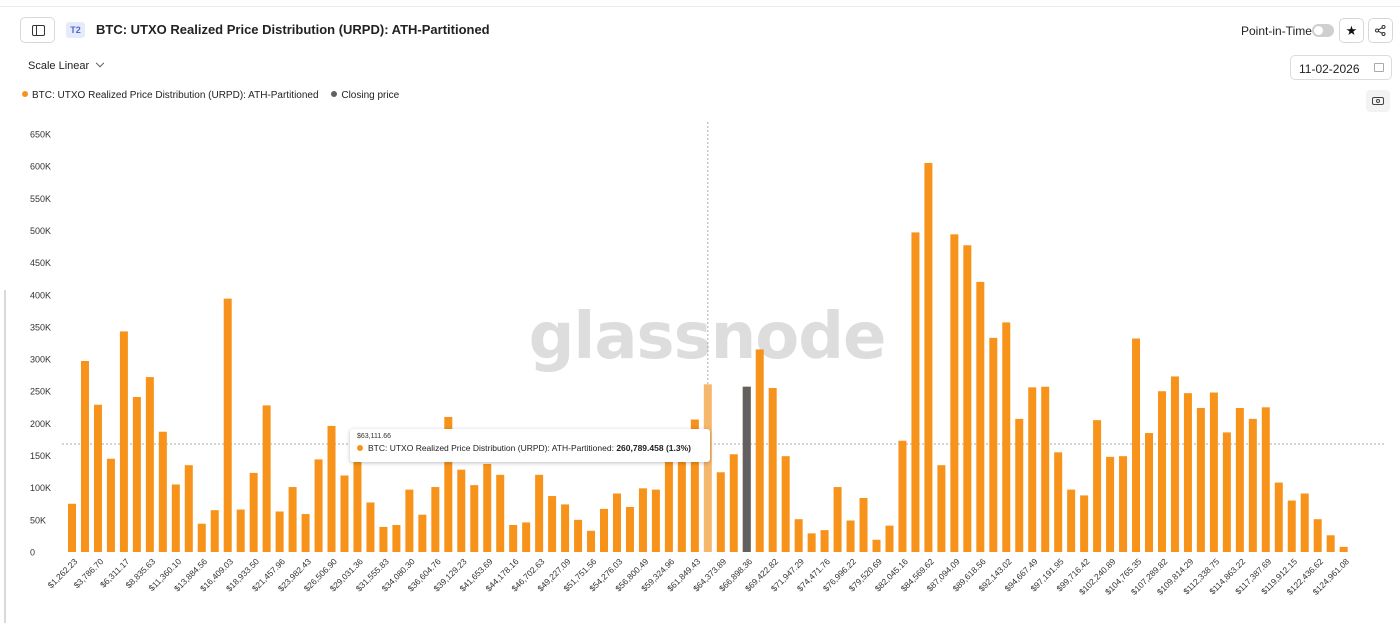 Image resolution: width=1400 pixels, height=623 pixels. What do you see at coordinates (370, 95) in the screenshot?
I see `legend-label-closing-price: Closing price` at bounding box center [370, 95].